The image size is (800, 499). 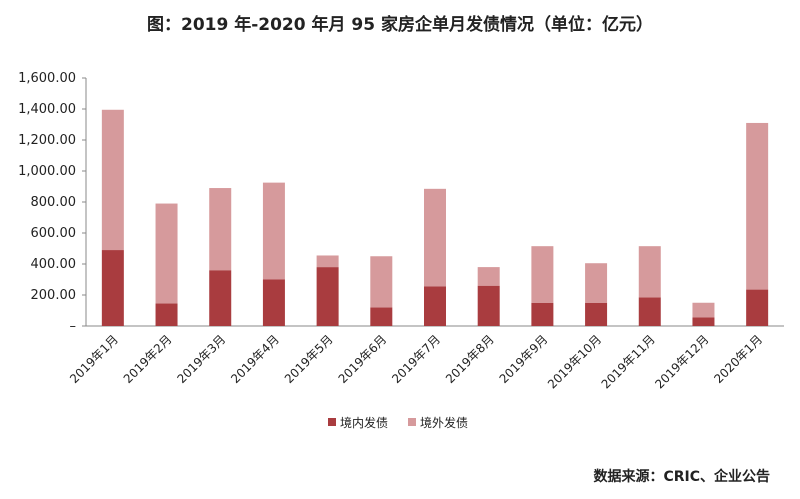 What do you see at coordinates (309, 359) in the screenshot?
I see `x-tick-label: 2019年5月` at bounding box center [309, 359].